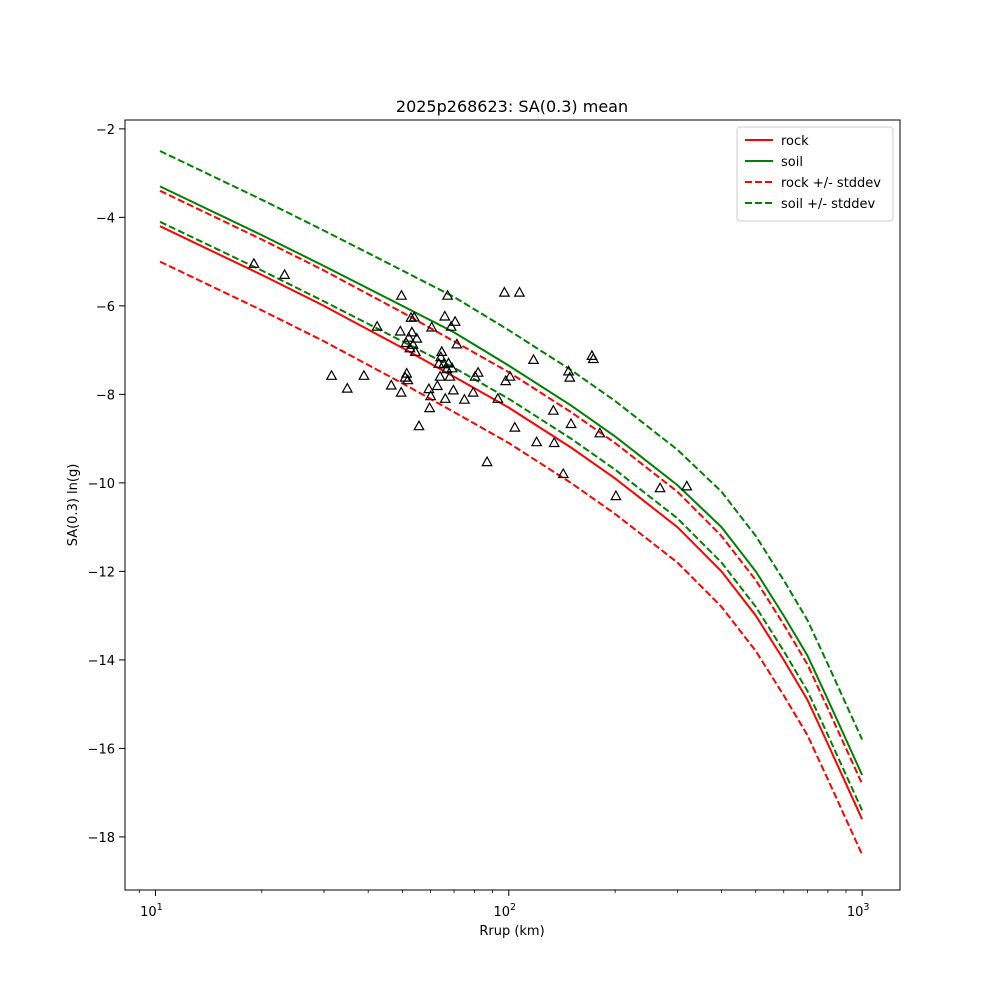 The height and width of the screenshot is (1000, 1000). What do you see at coordinates (795, 141) in the screenshot?
I see `legend-label: rock` at bounding box center [795, 141].